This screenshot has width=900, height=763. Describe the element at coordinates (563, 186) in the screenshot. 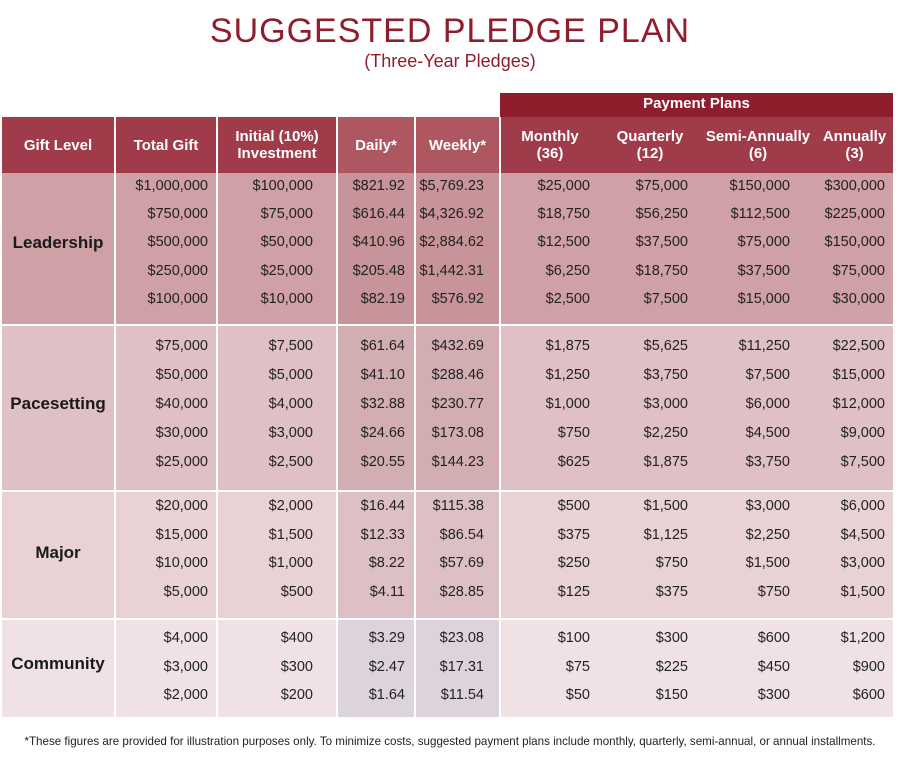

I see `table-cell: $25,000` at that location.